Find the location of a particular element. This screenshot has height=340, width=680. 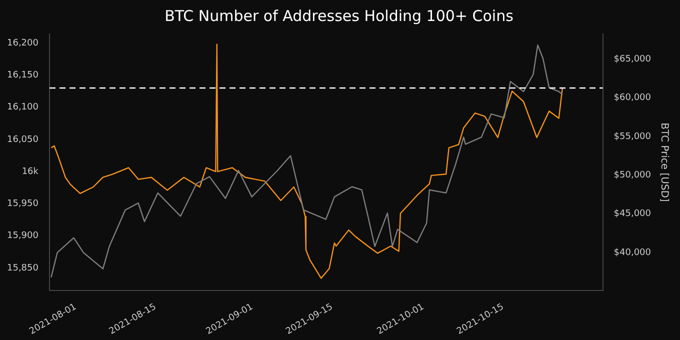

y-tick-label: 16k is located at coordinates (31, 171).